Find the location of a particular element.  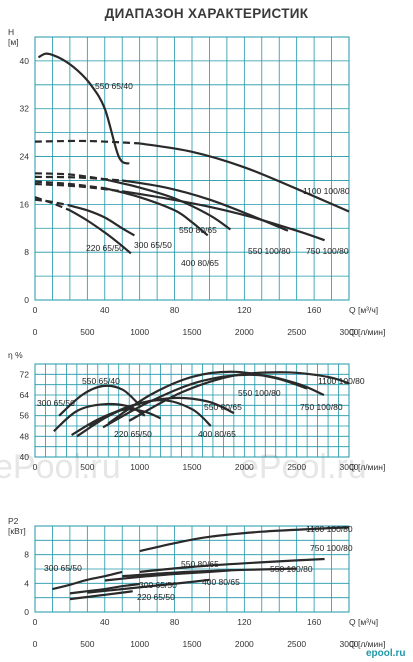

x-tick-label: 1500 is located at coordinates (192, 467).